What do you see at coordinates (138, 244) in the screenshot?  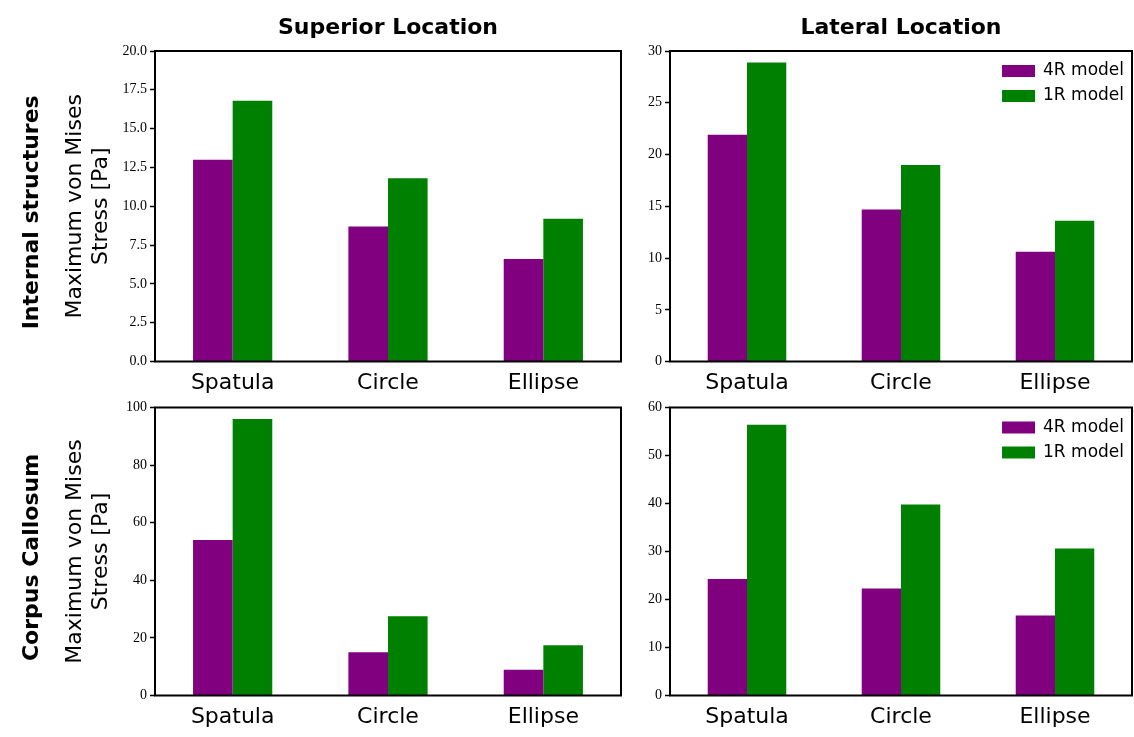 I see `y-tick-label: 7.5` at bounding box center [138, 244].